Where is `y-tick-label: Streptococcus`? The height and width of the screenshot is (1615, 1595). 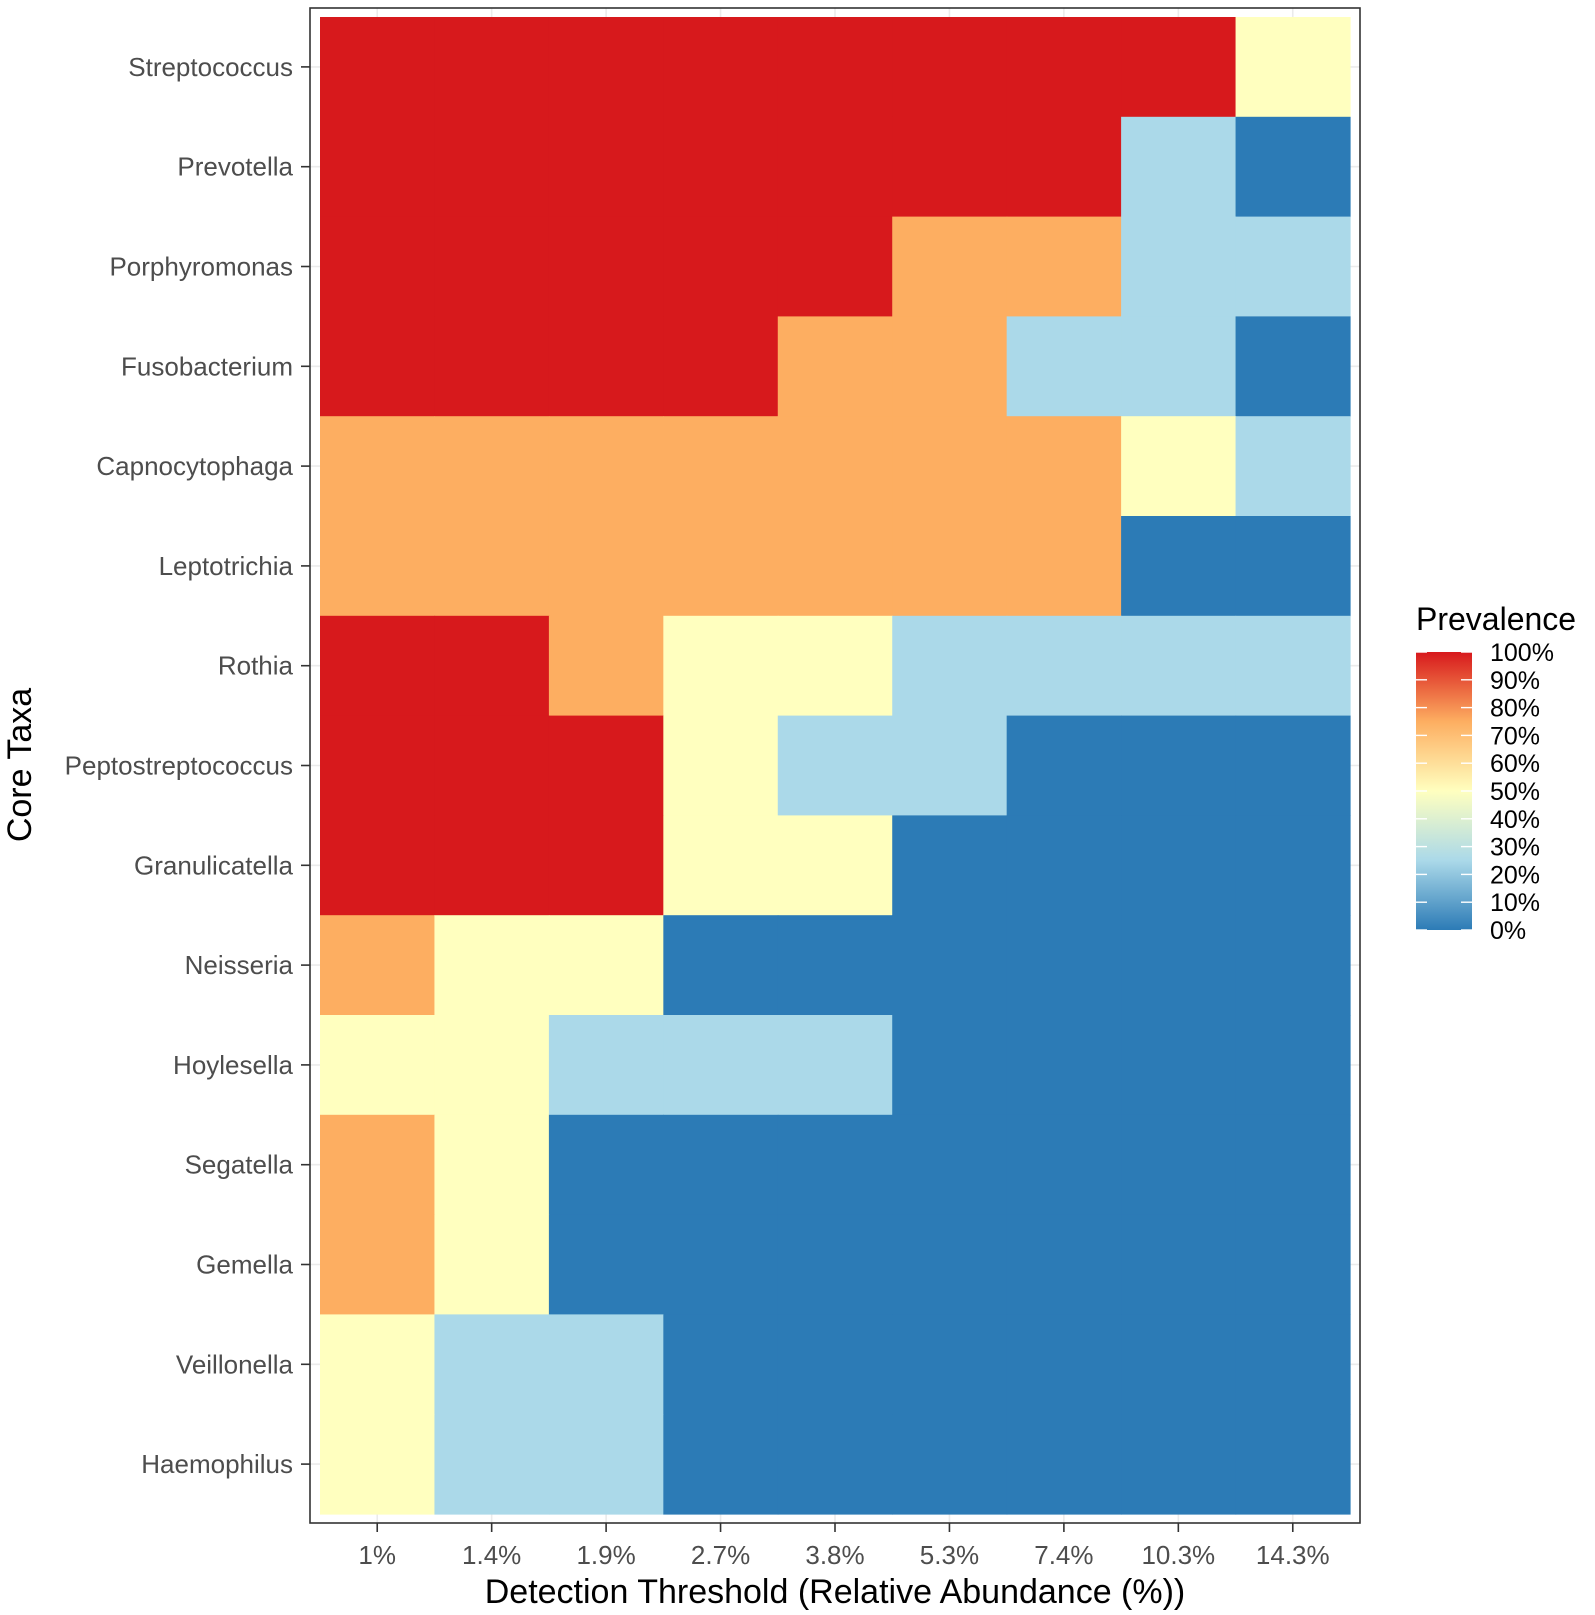
y-tick-label: Streptococcus is located at coordinates (210, 67).